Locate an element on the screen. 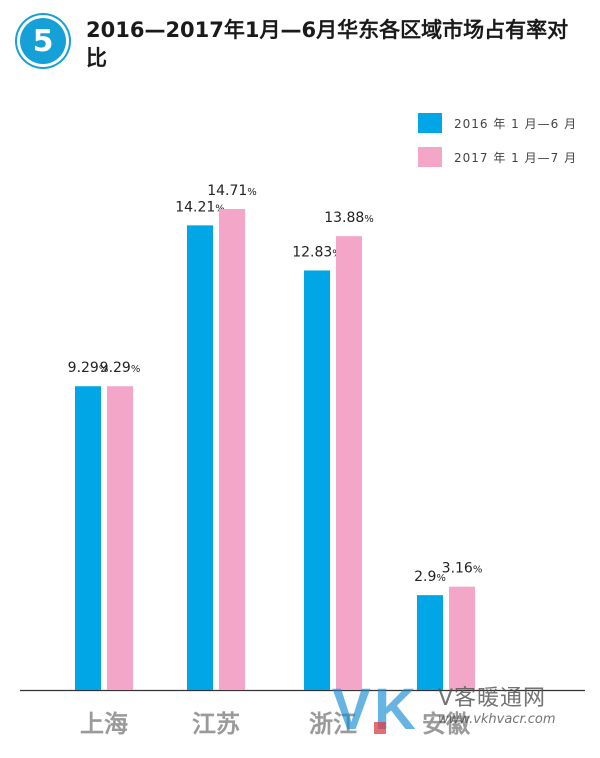 This screenshot has width=600, height=758. legend-swatch-2016 is located at coordinates (430, 123).